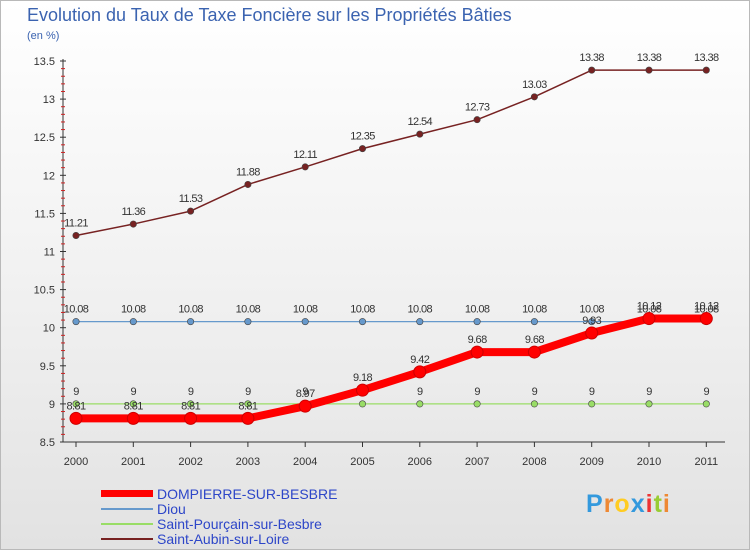 This screenshot has height=550, width=750. I want to click on data-label-Saint-Aubin-sur-Loire: 11.88, so click(248, 172).